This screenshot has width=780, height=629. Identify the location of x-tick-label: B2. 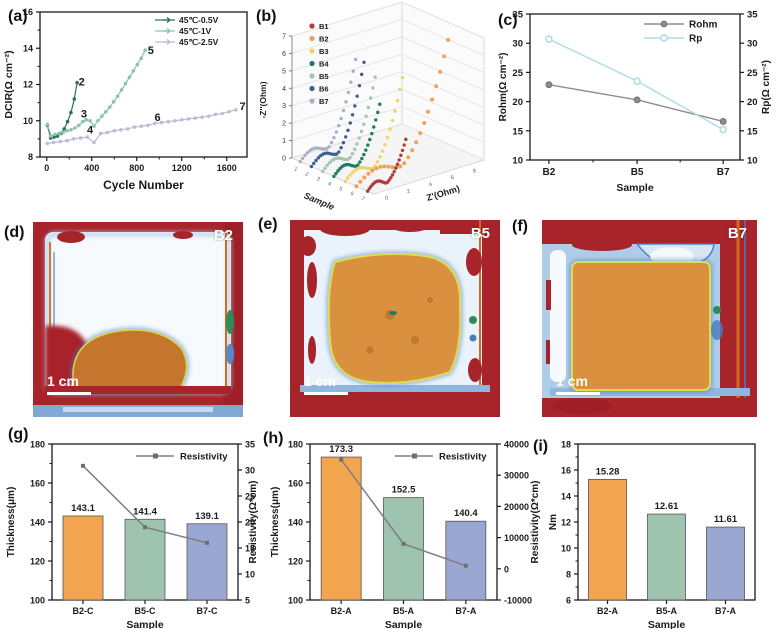
(549, 172).